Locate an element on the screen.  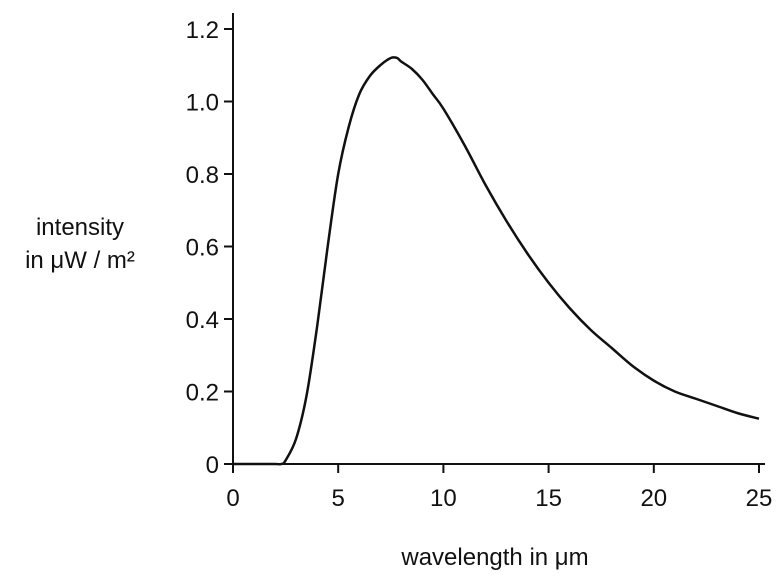
y-tick-label: 1.0 is located at coordinates (202, 103).